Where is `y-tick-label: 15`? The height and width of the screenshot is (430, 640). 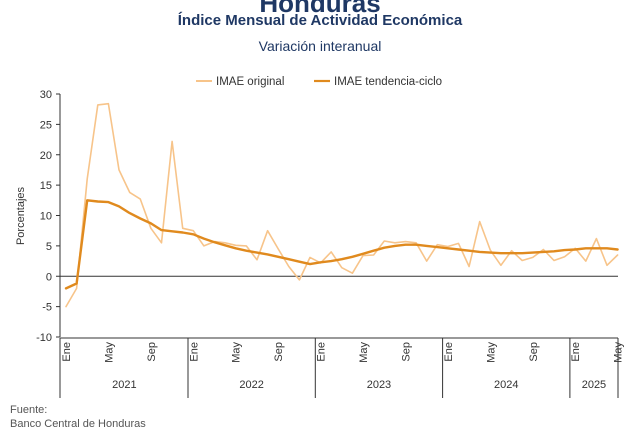 y-tick-label: 15 is located at coordinates (46, 186).